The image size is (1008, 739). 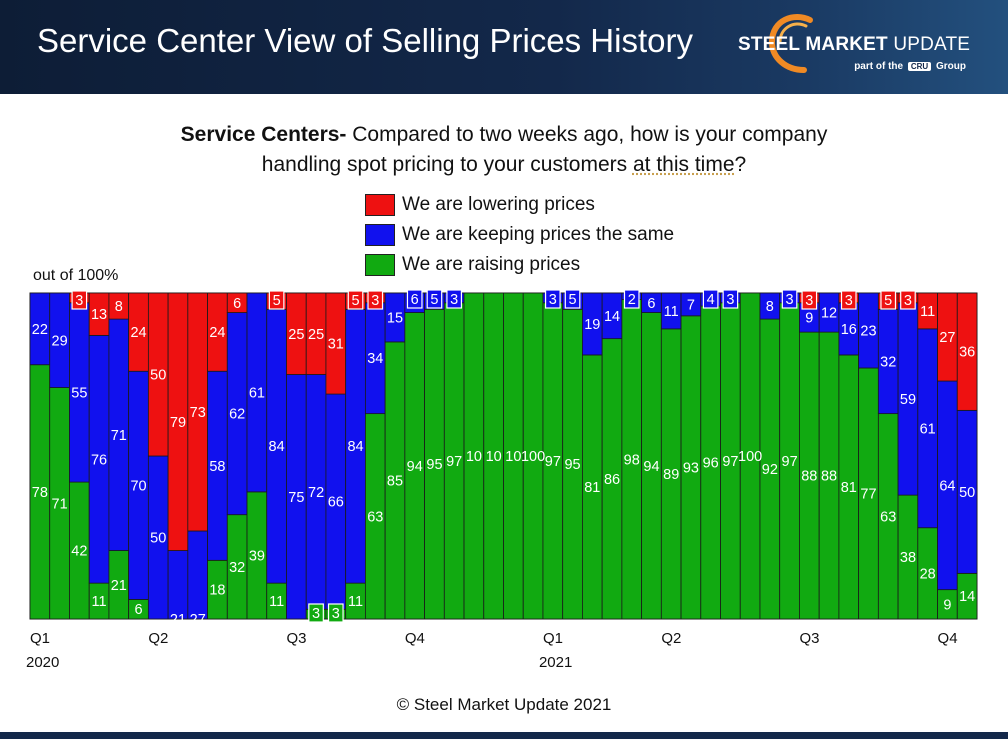 What do you see at coordinates (947, 338) in the screenshot?
I see `data-label-lowering-46: 27` at bounding box center [947, 338].